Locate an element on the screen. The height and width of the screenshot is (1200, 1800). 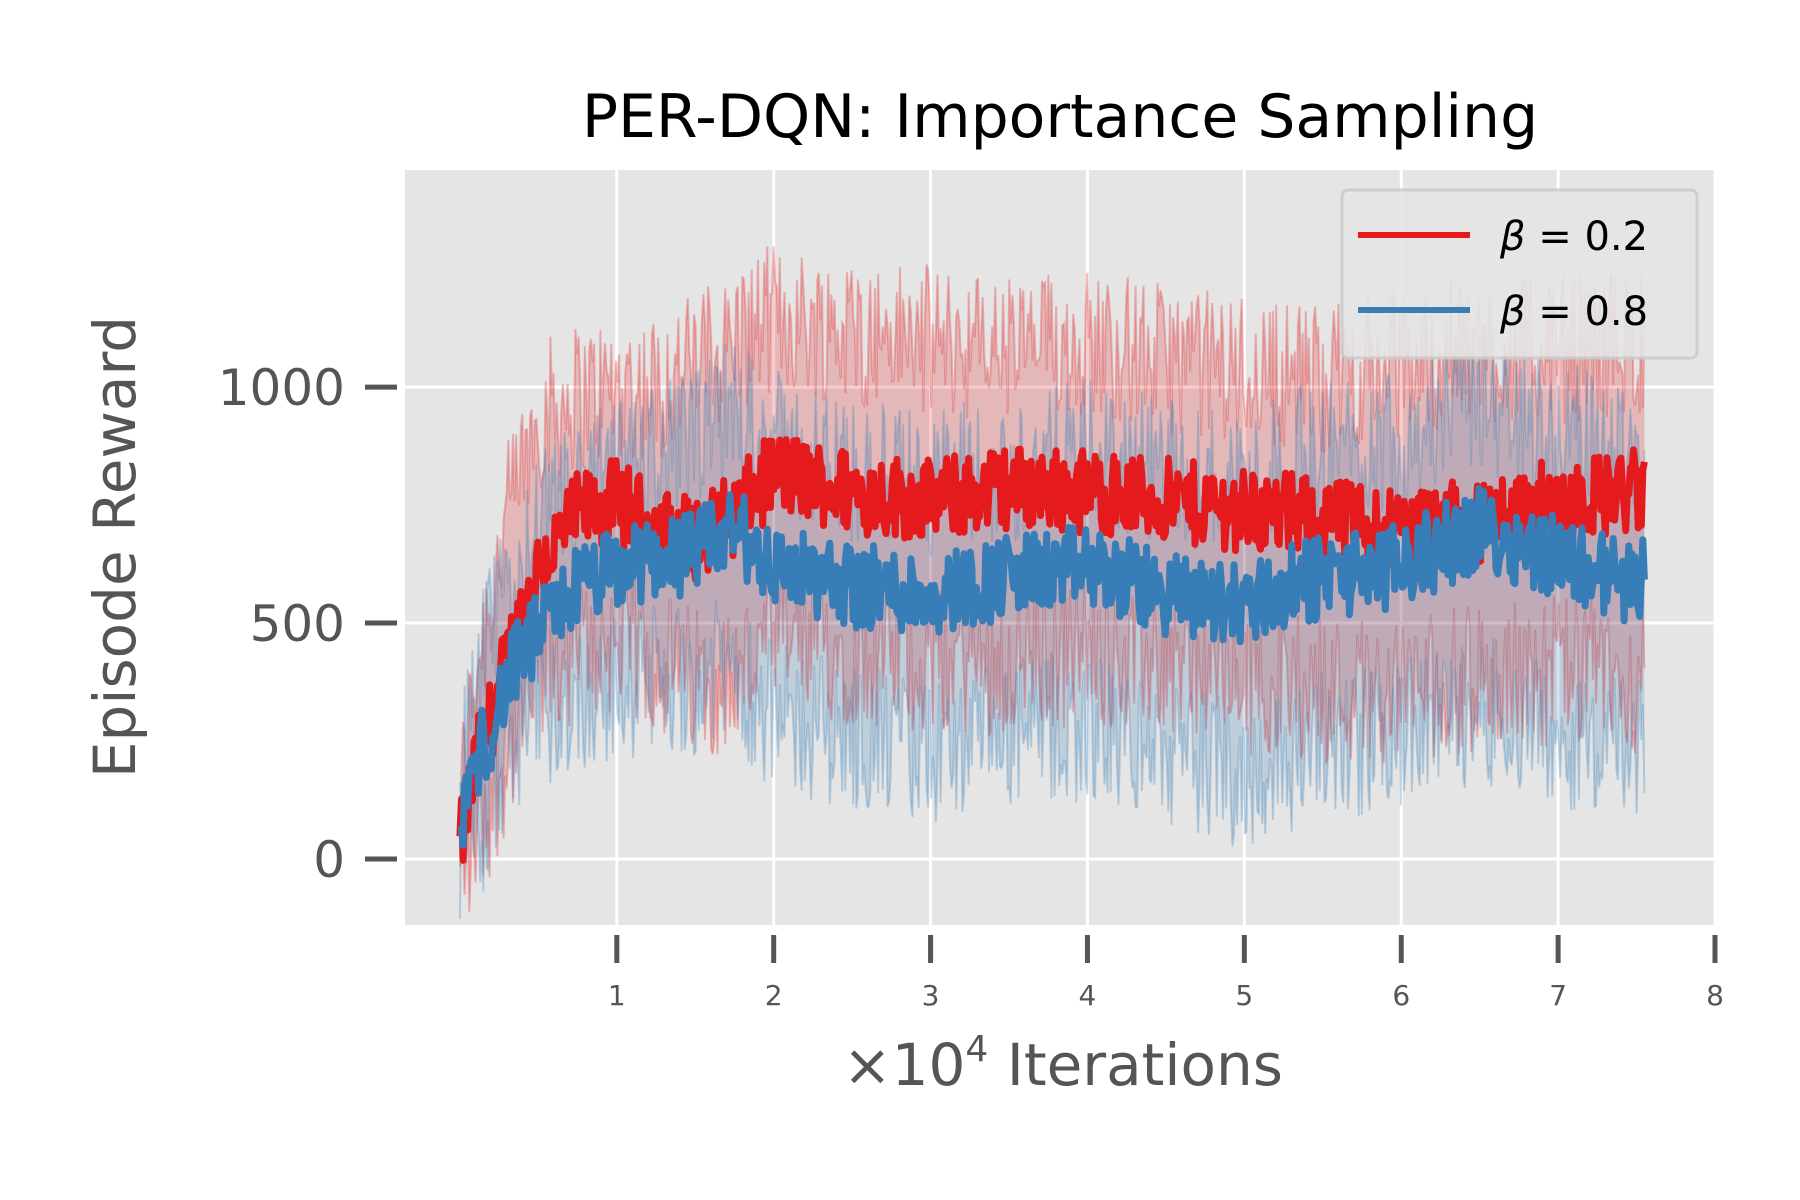
legend: β = 0.2 β = 0.8 is located at coordinates (1519, 274).